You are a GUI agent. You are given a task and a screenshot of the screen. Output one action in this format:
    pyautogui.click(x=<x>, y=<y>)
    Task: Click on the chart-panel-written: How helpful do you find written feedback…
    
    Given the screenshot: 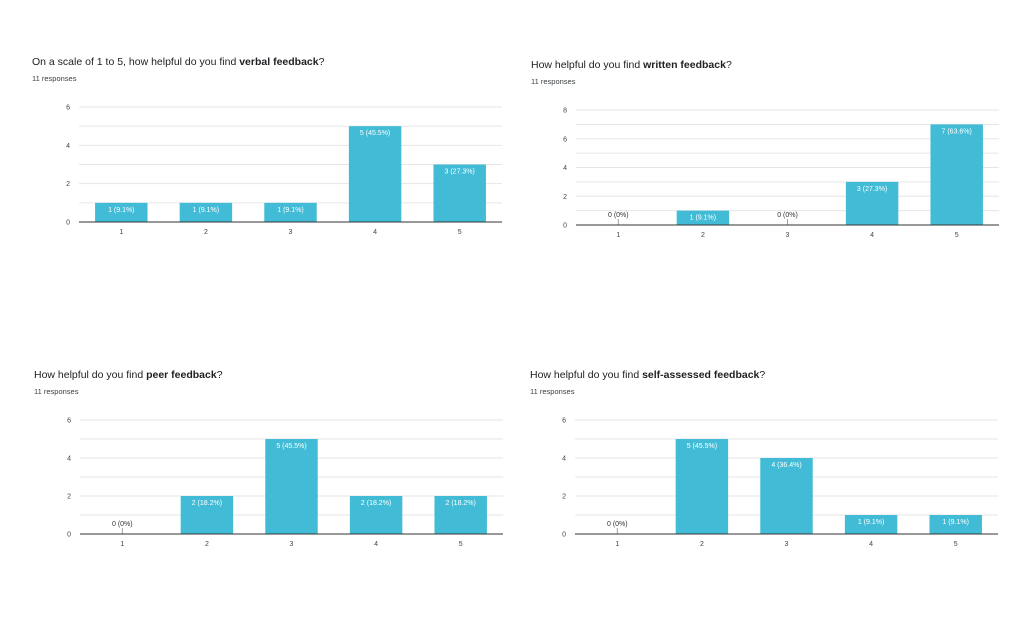 What is the action you would take?
    pyautogui.click(x=771, y=154)
    